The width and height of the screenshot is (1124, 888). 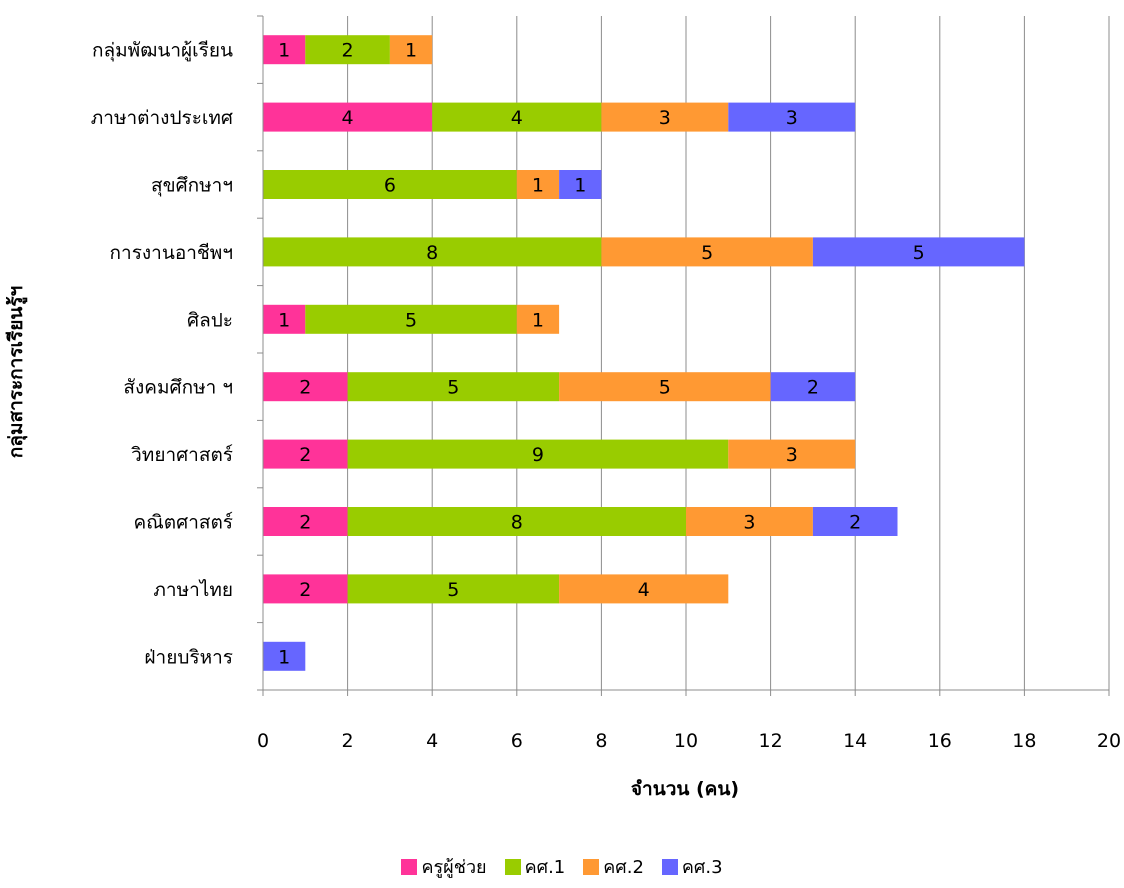 I want to click on legend-item: ครูผู้ช่วย, so click(x=444, y=866).